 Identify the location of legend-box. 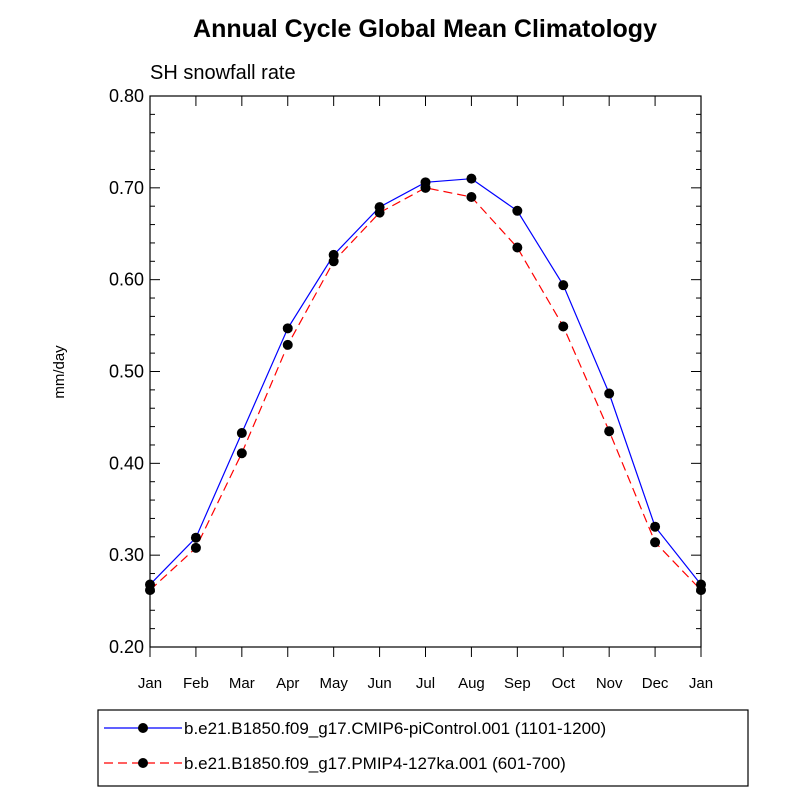
(423, 748).